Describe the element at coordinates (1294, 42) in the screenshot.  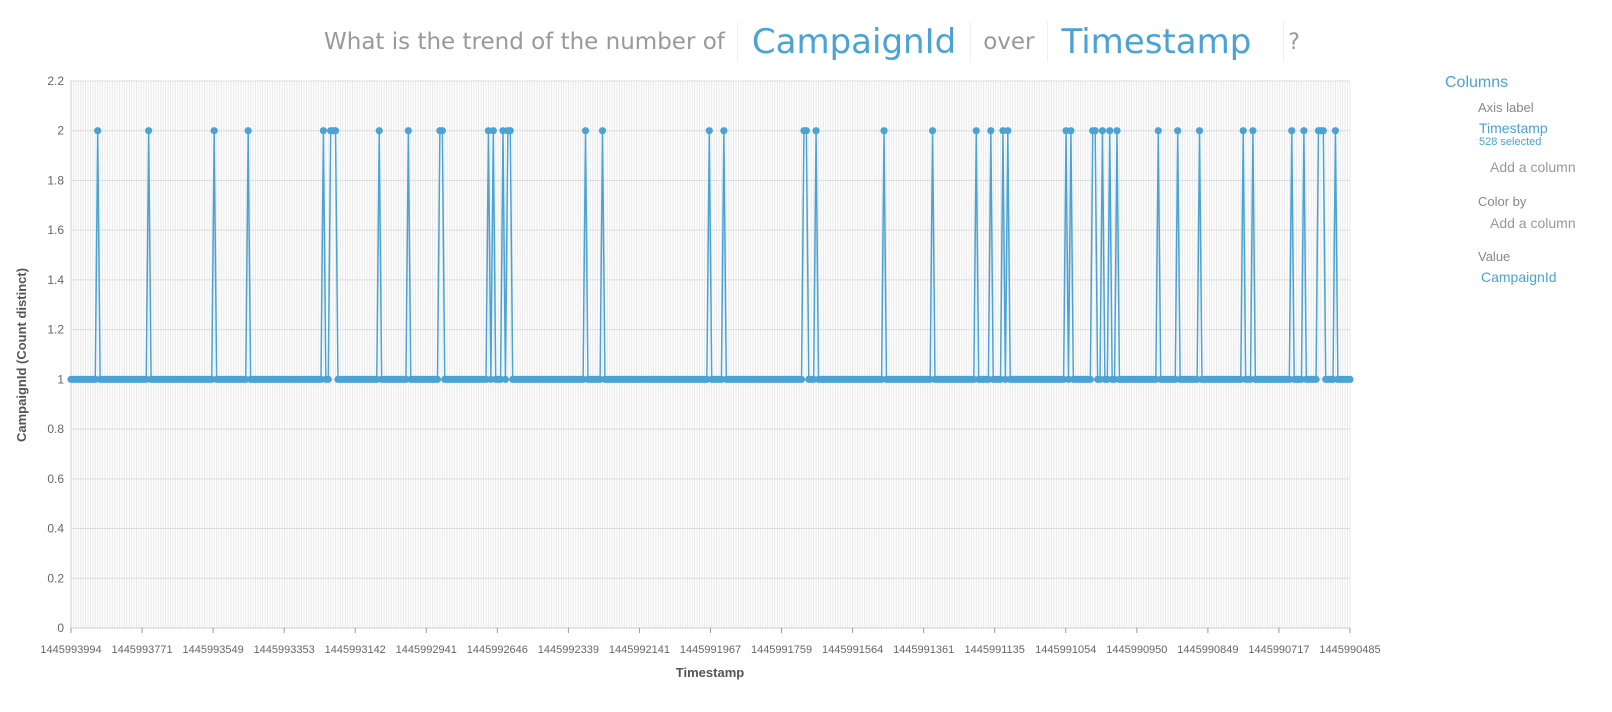
I see `question-mark: ?` at that location.